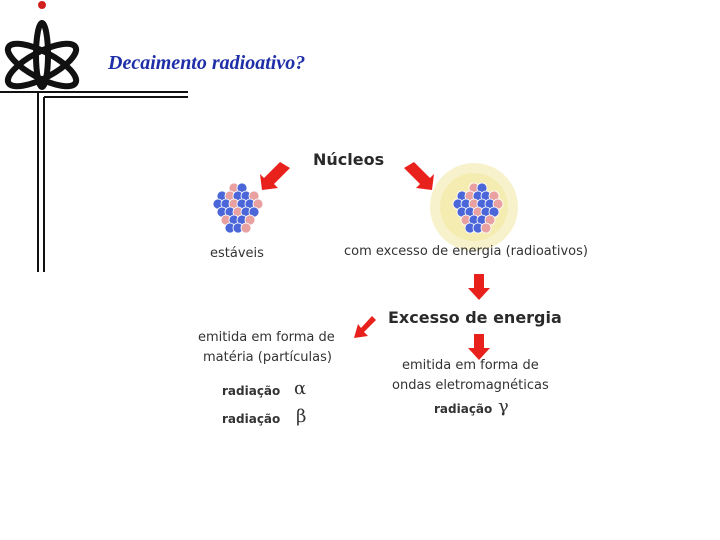 The image size is (720, 540). Describe the element at coordinates (470, 365) in the screenshot. I see `waves-line1: emitida em forma de` at that location.